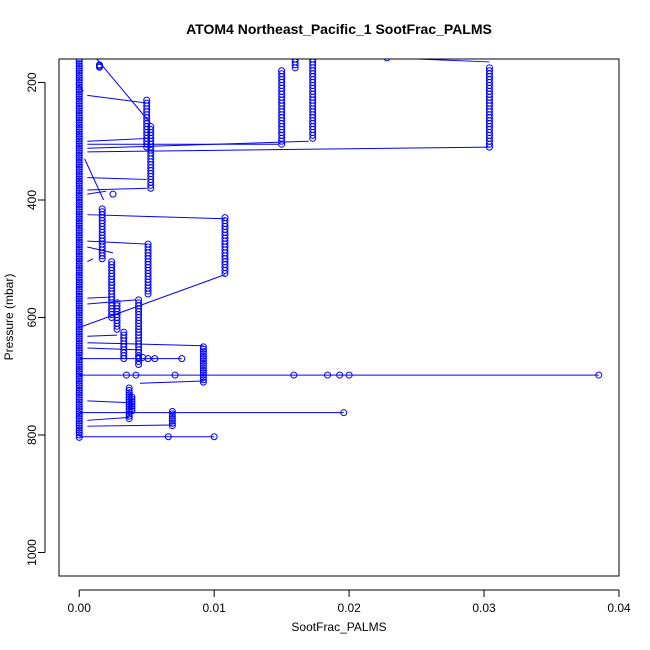 The width and height of the screenshot is (650, 650). Describe the element at coordinates (484, 608) in the screenshot. I see `x-tick-label: 0.03` at that location.